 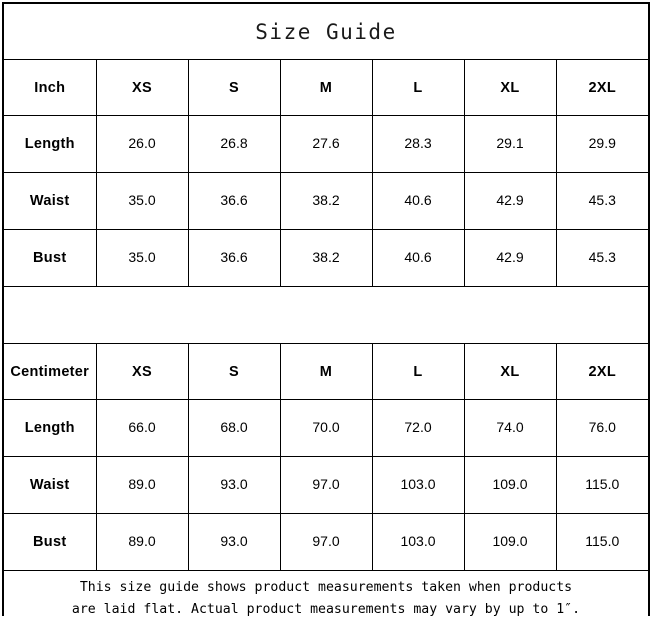 I want to click on cell-text: 76.0, so click(x=602, y=427).